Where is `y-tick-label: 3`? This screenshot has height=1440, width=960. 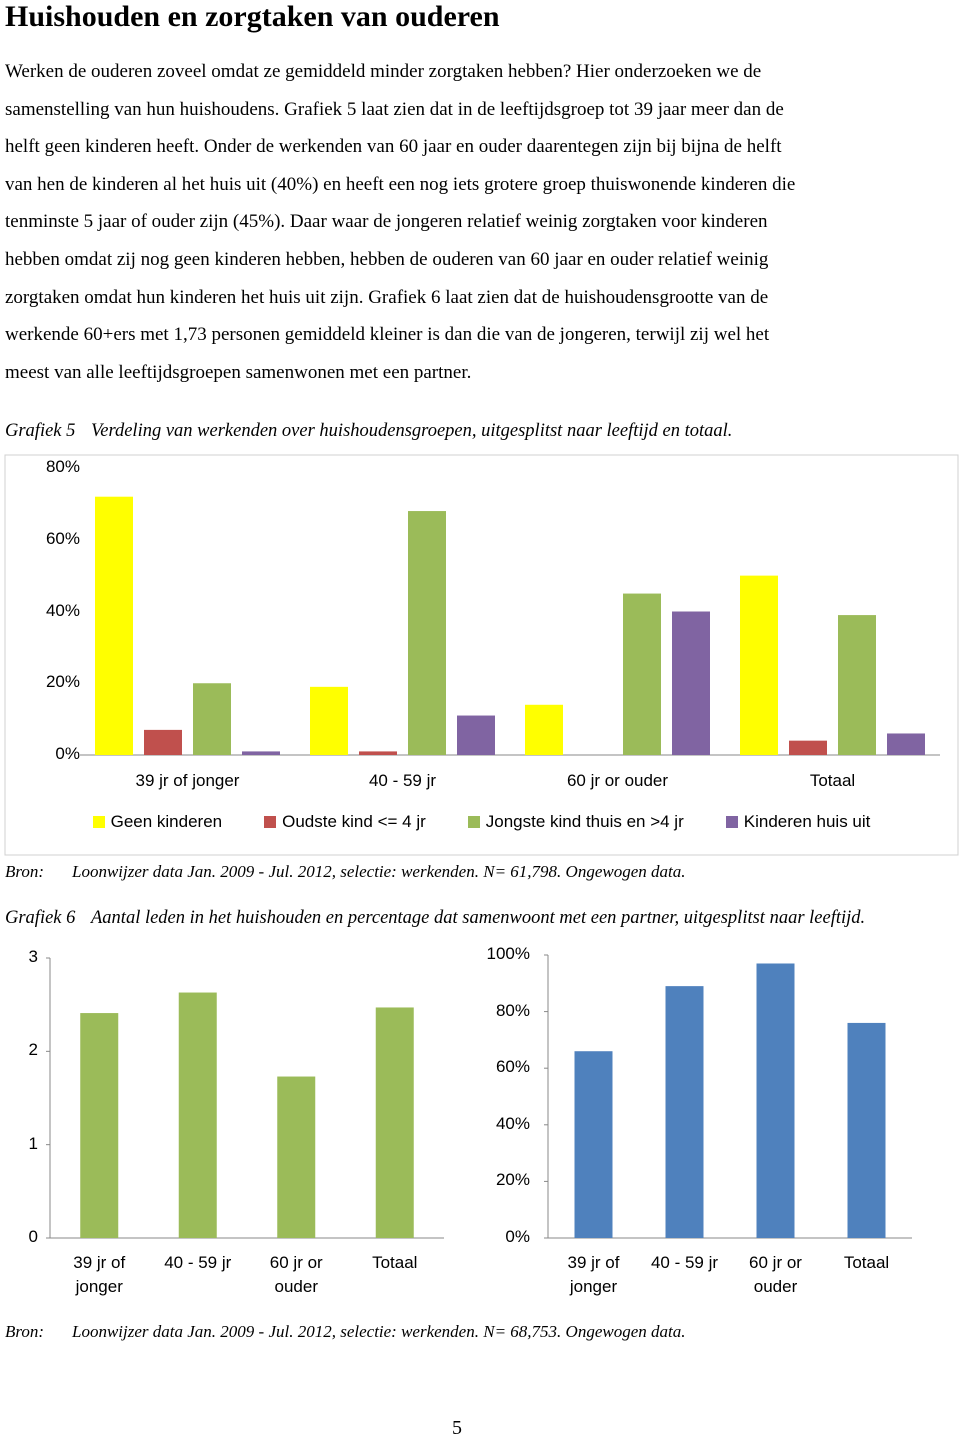
y-tick-label: 3 is located at coordinates (33, 956).